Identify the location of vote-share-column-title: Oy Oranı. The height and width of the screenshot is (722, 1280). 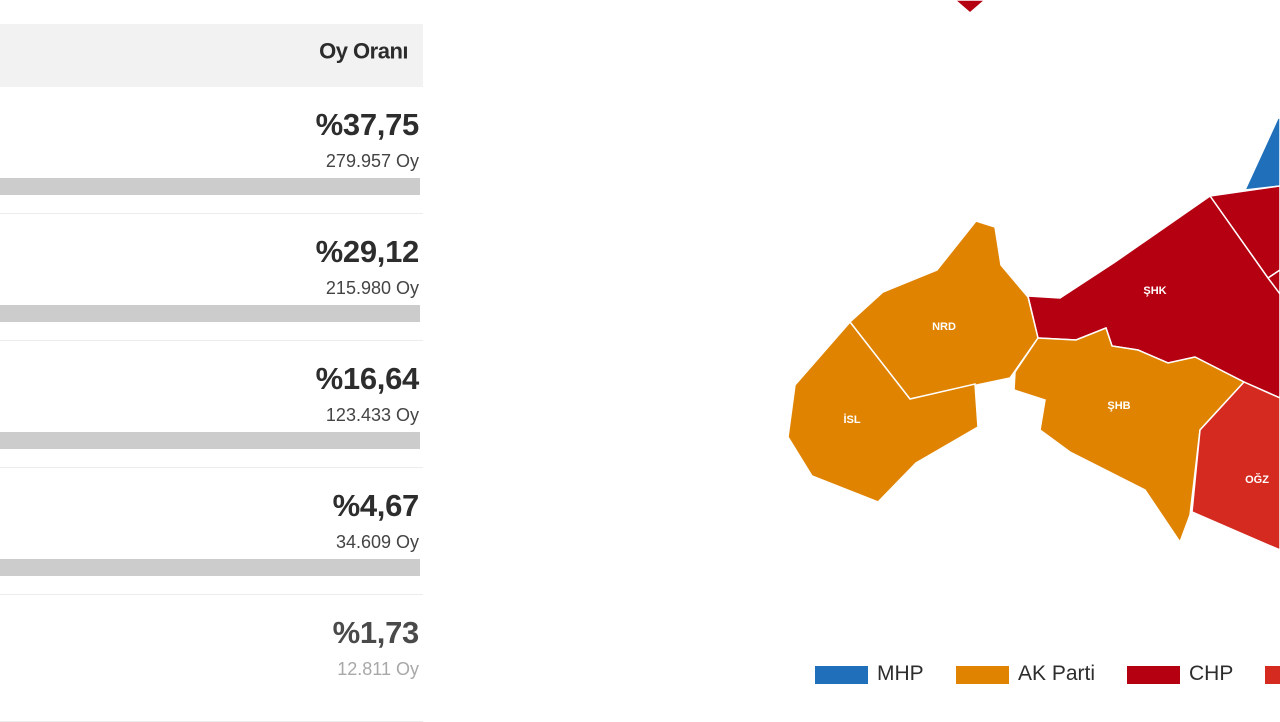
(363, 51).